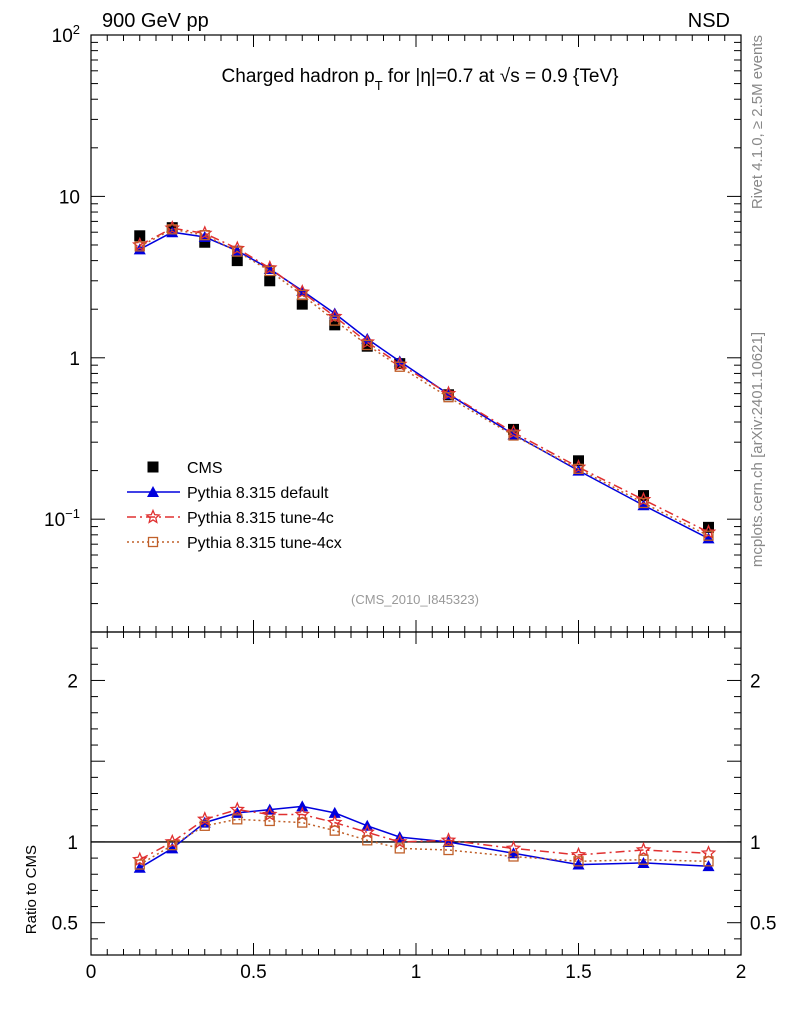 The height and width of the screenshot is (1029, 786). I want to click on x-tick-label: 0.5, so click(253, 972).